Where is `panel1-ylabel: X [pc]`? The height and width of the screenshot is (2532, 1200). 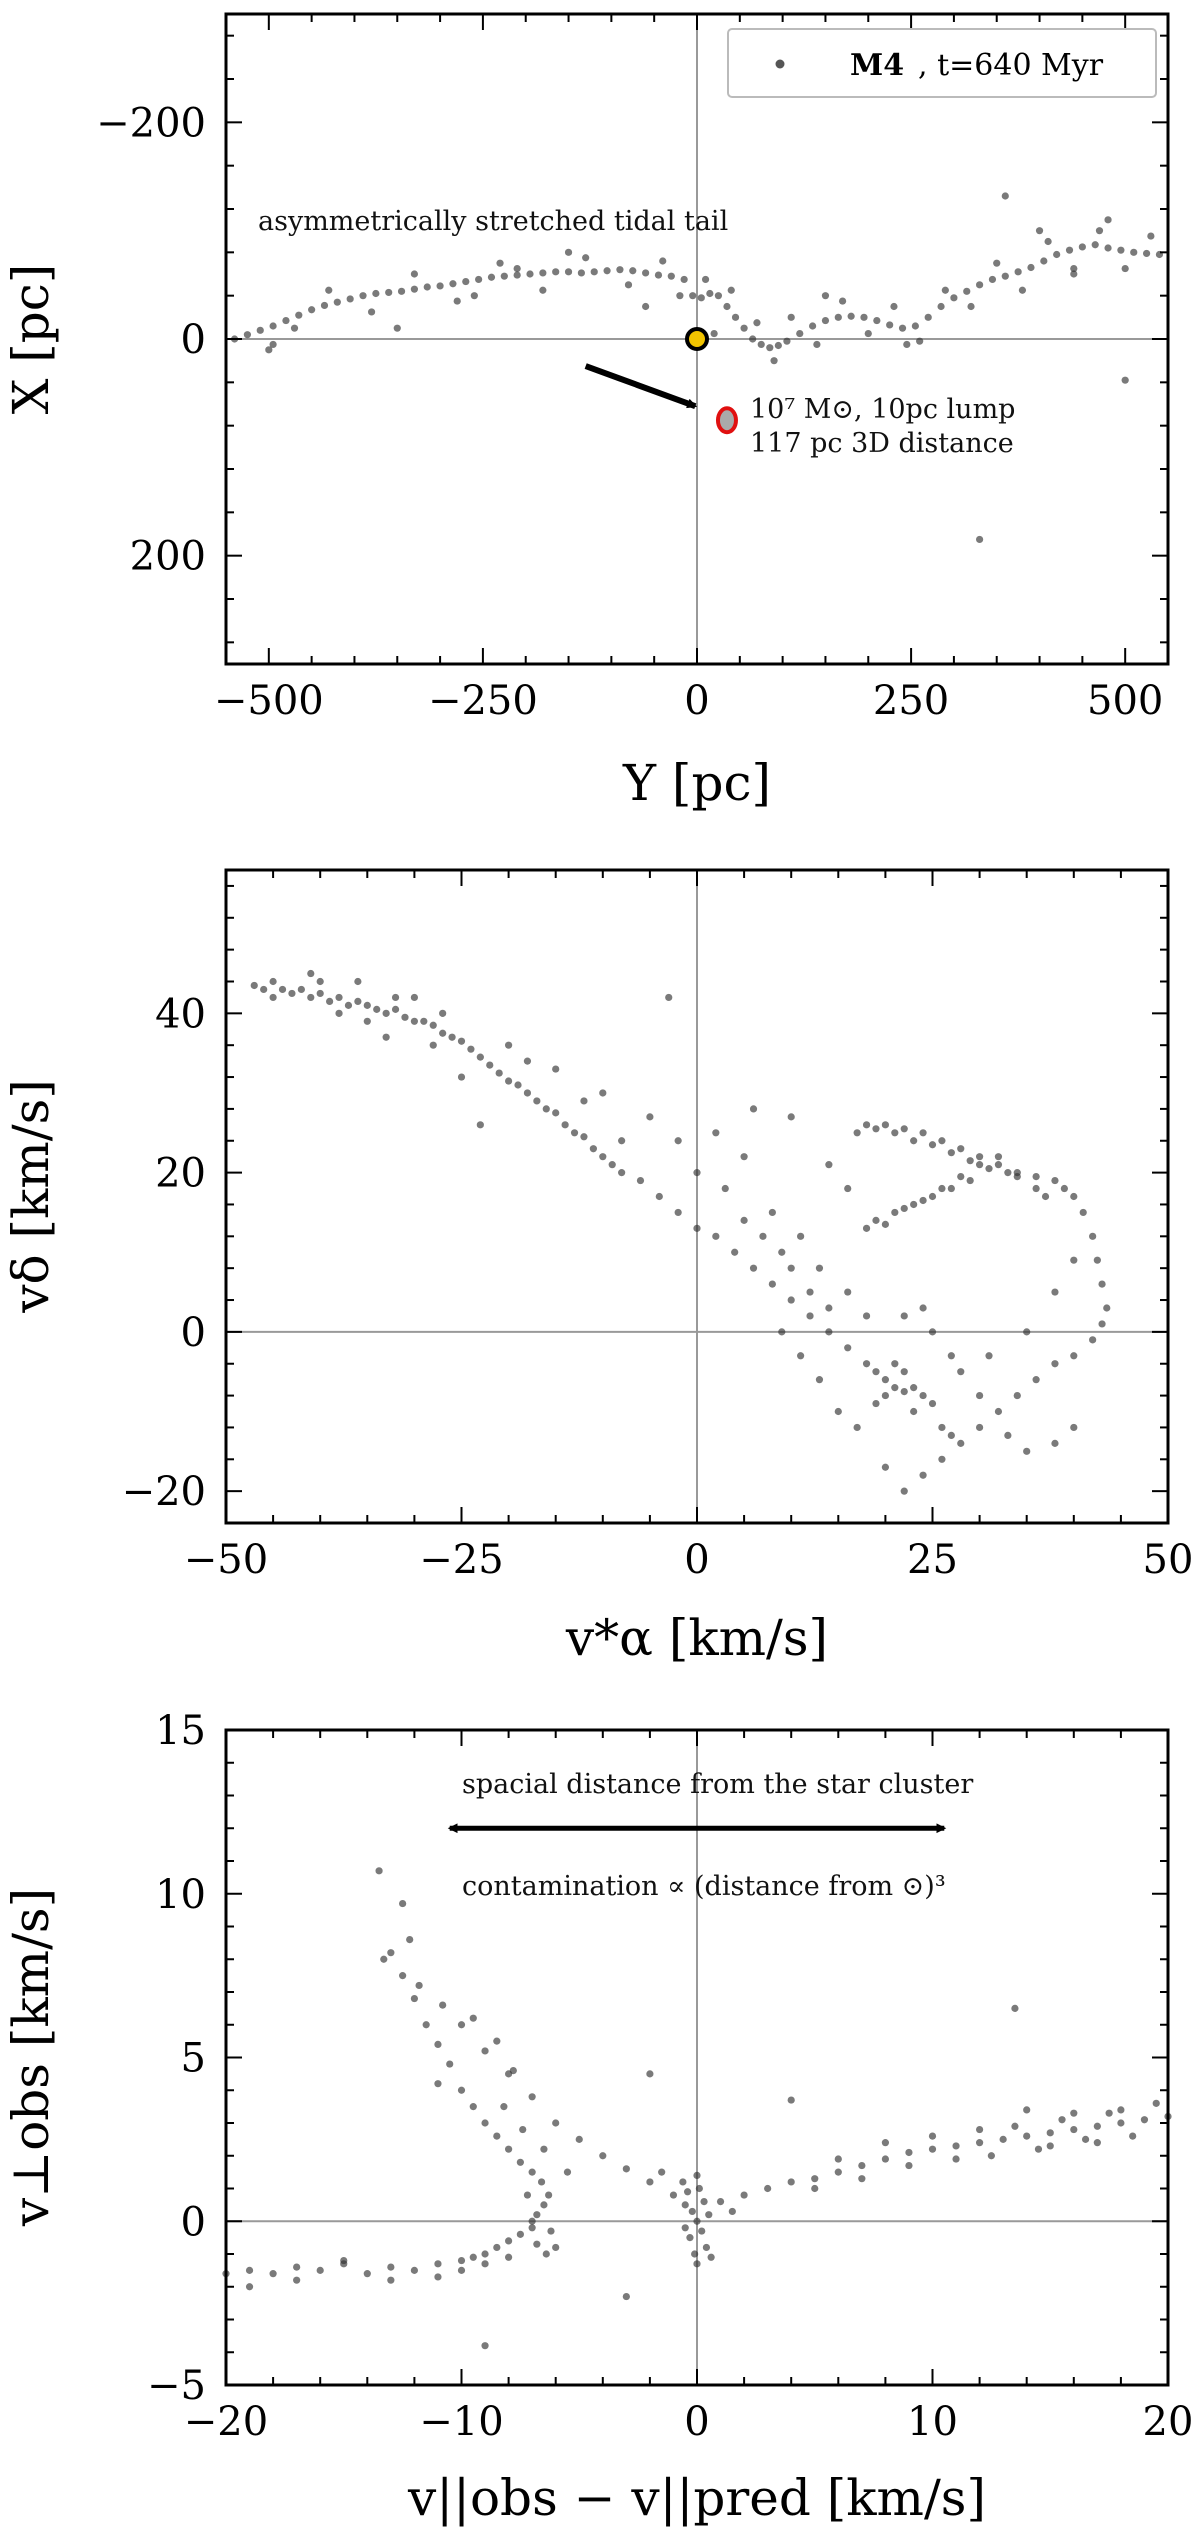 panel1-ylabel: X [pc] is located at coordinates (31, 339).